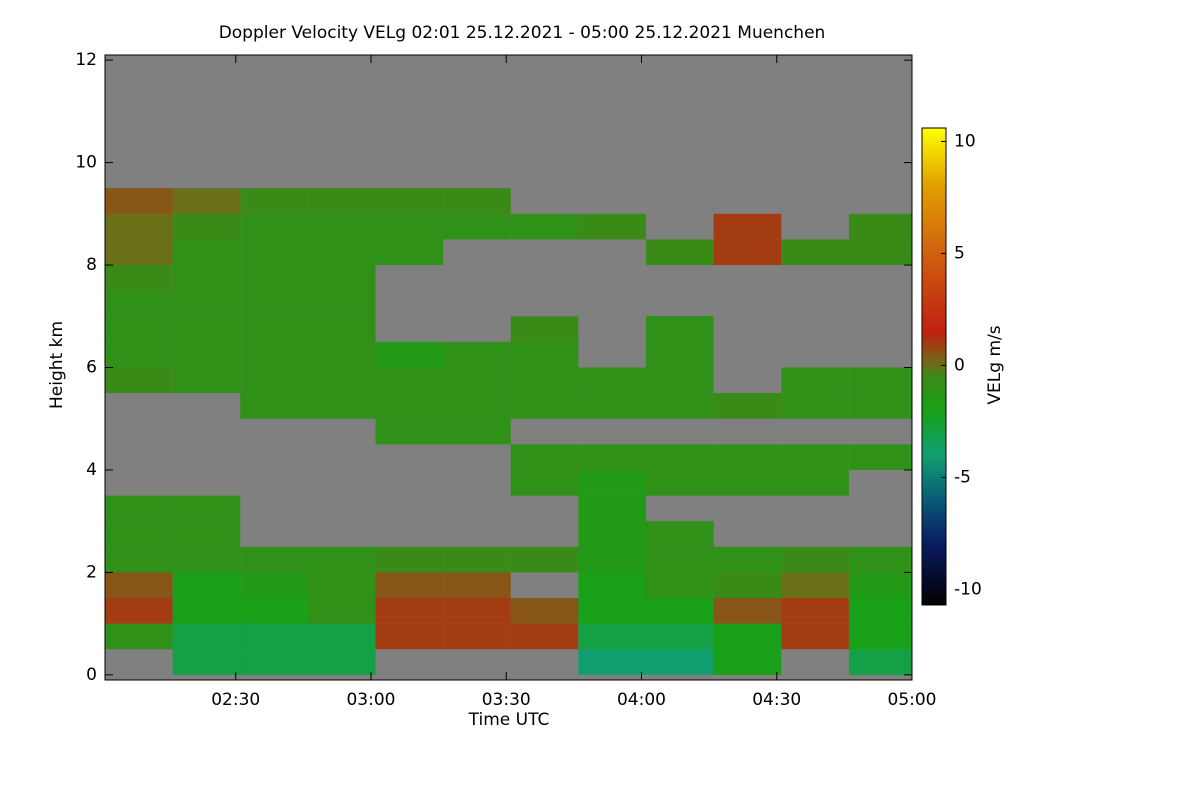  What do you see at coordinates (959, 253) in the screenshot?
I see `colorbar-tick-label: 5` at bounding box center [959, 253].